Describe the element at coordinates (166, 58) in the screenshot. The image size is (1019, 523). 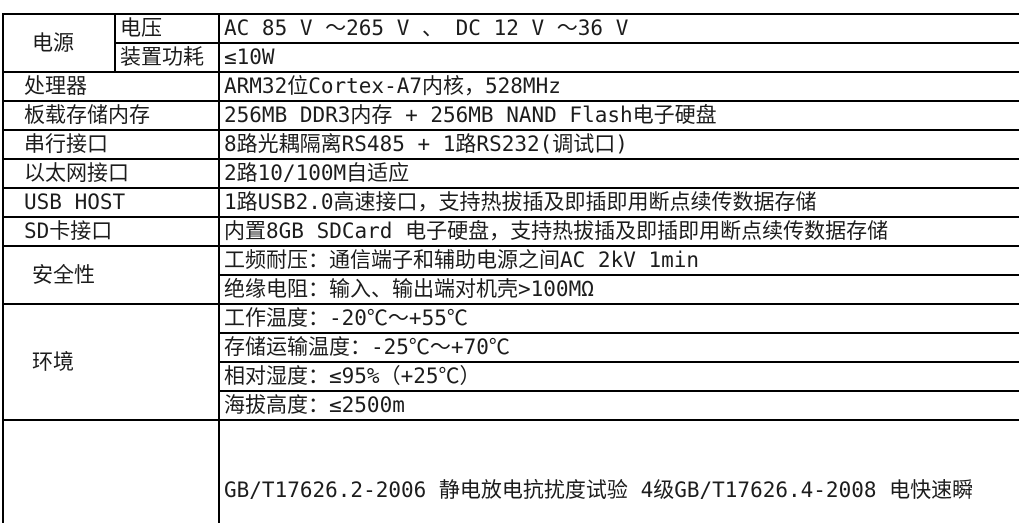
I see `cell-label-consumption: 装置功耗` at that location.